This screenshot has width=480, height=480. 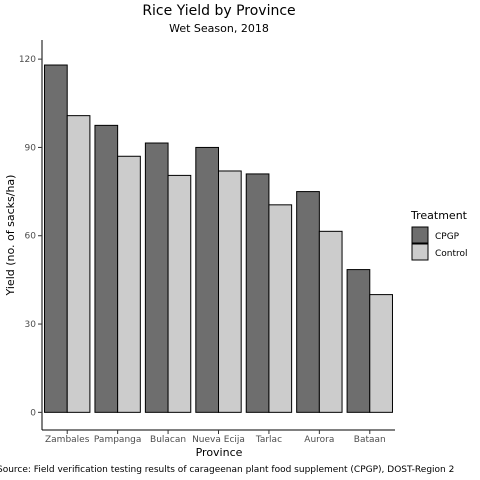 What do you see at coordinates (268, 440) in the screenshot?
I see `x-tick-label: Tarlac` at bounding box center [268, 440].